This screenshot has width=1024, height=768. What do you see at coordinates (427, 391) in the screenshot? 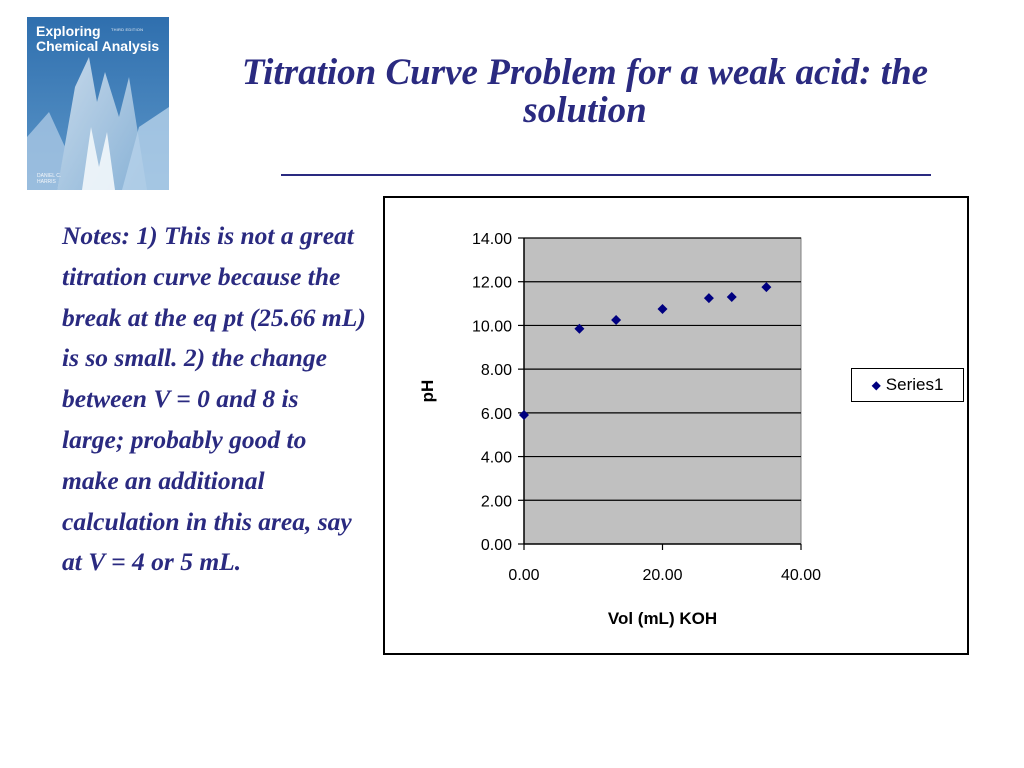
I see `y-axis-label: pH` at bounding box center [427, 391].